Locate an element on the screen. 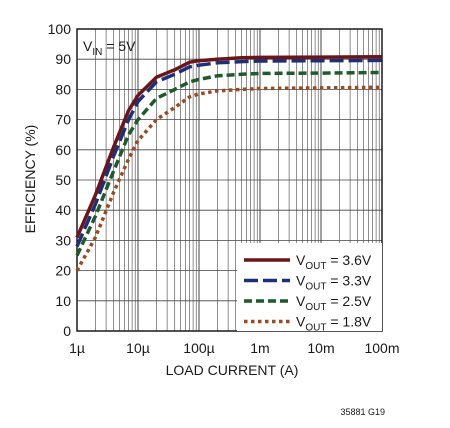 This screenshot has width=450, height=428. y-tick-label: 70 is located at coordinates (63, 120).